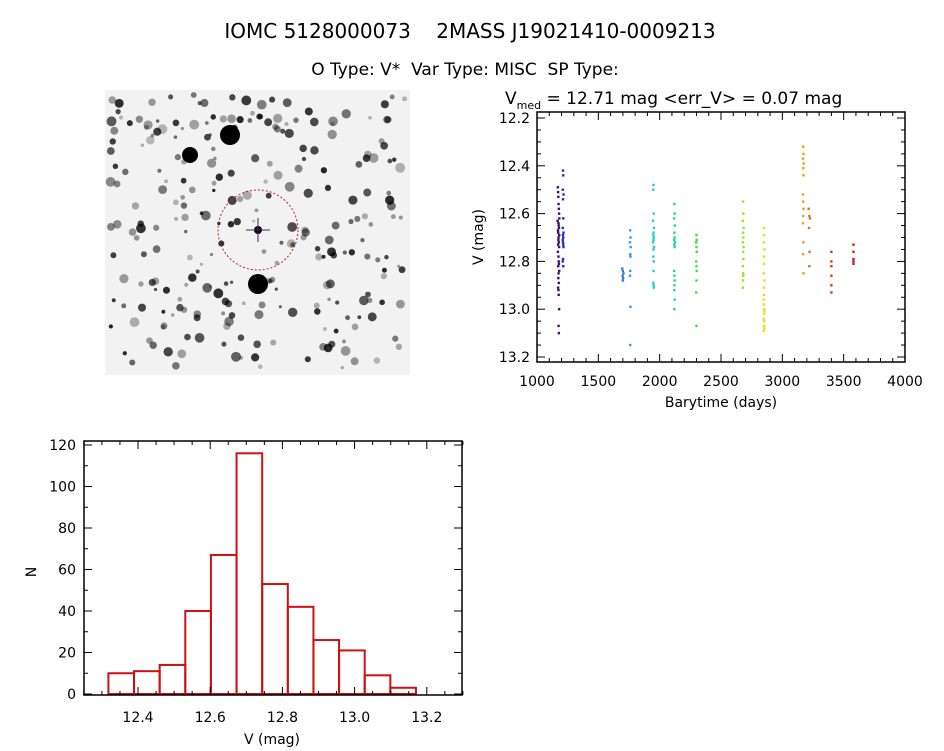 The height and width of the screenshot is (751, 944). Describe the element at coordinates (67, 612) in the screenshot. I see `y-tick-label: 40` at that location.